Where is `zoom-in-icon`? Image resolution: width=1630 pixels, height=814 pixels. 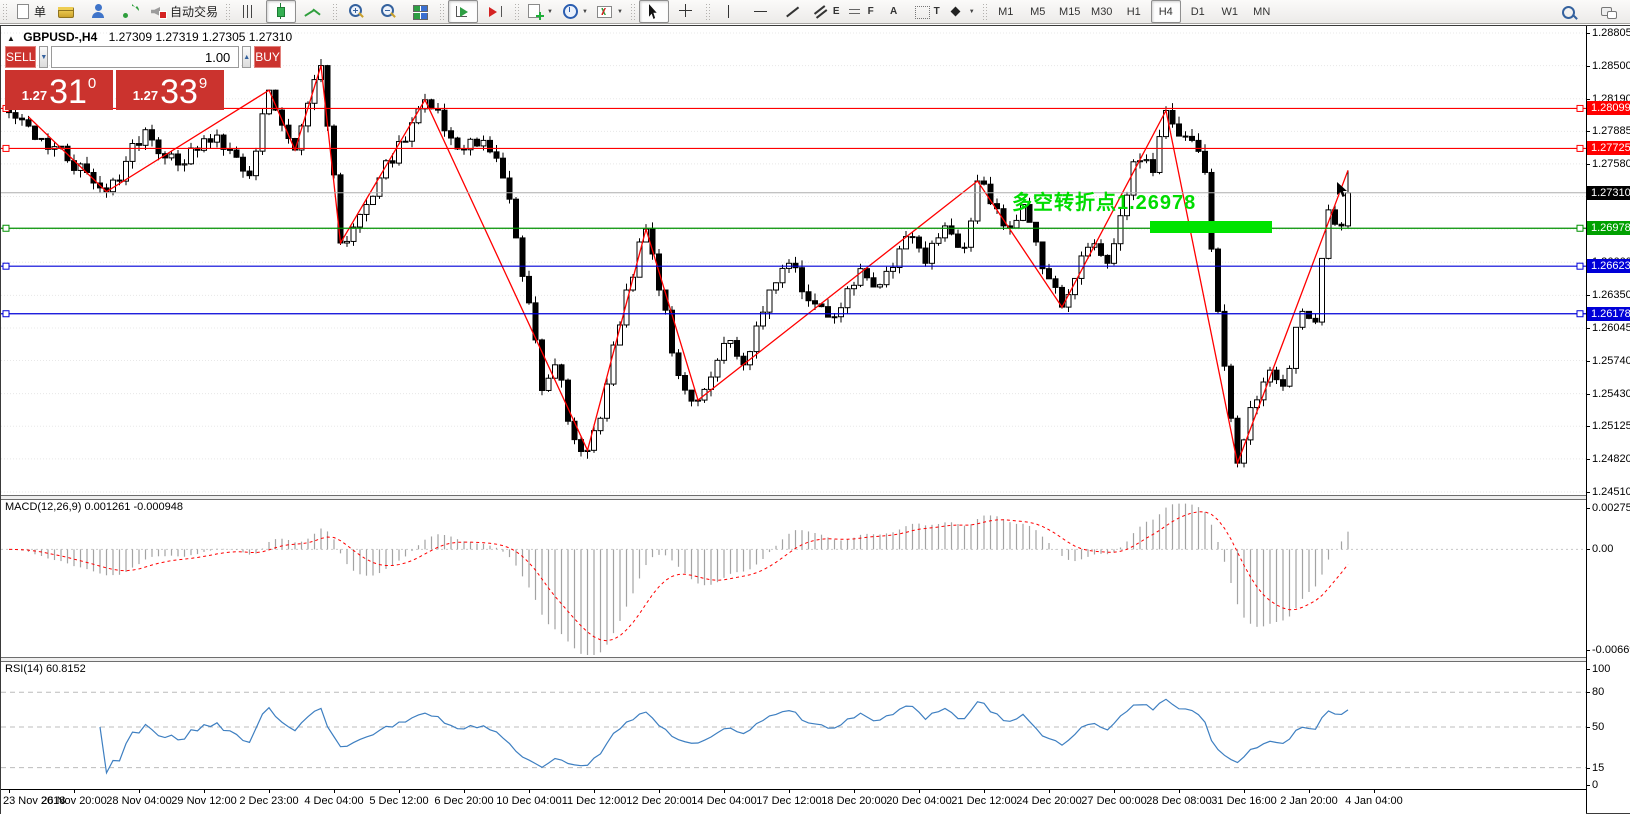
zoom-in-icon is located at coordinates (356, 11).